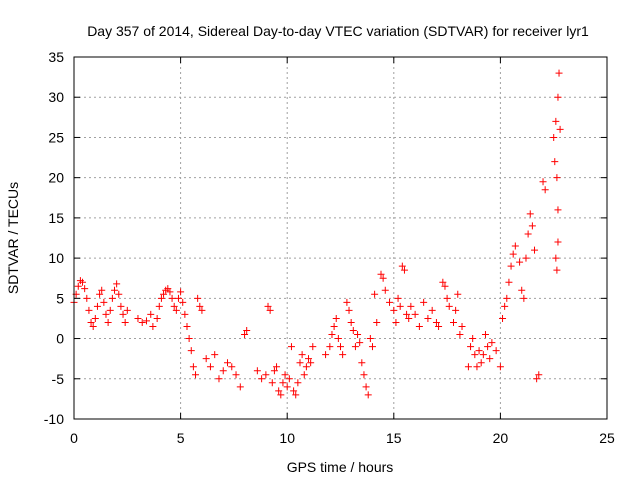  What do you see at coordinates (60, 298) in the screenshot?
I see `y-tick-label: 5` at bounding box center [60, 298].